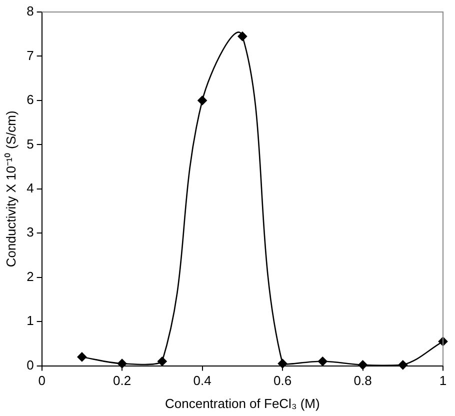  Describe the element at coordinates (30, 55) in the screenshot. I see `y-tick-label: 7` at that location.